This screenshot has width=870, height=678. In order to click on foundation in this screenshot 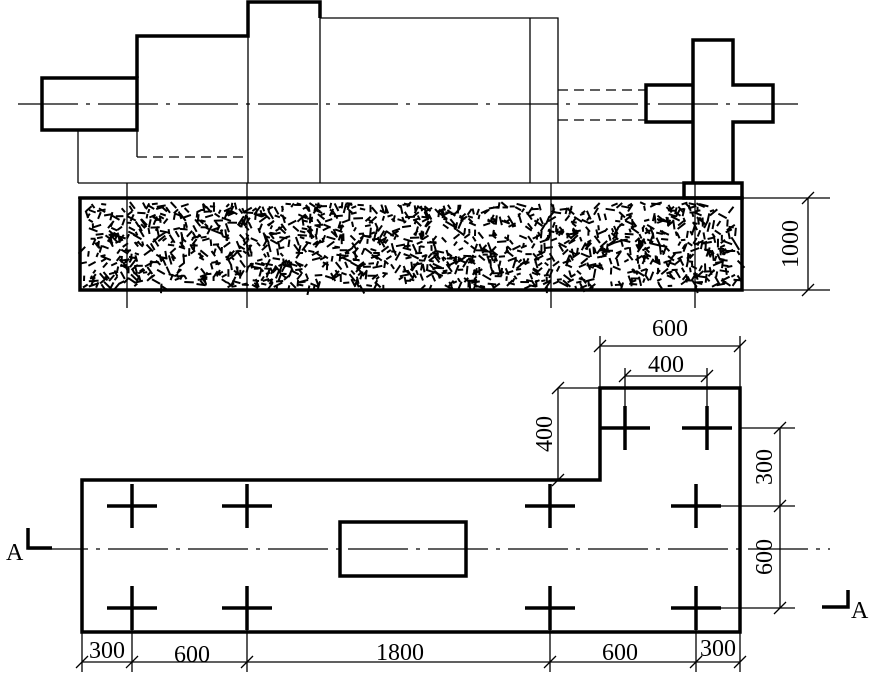, I will do `click(411, 244)`.